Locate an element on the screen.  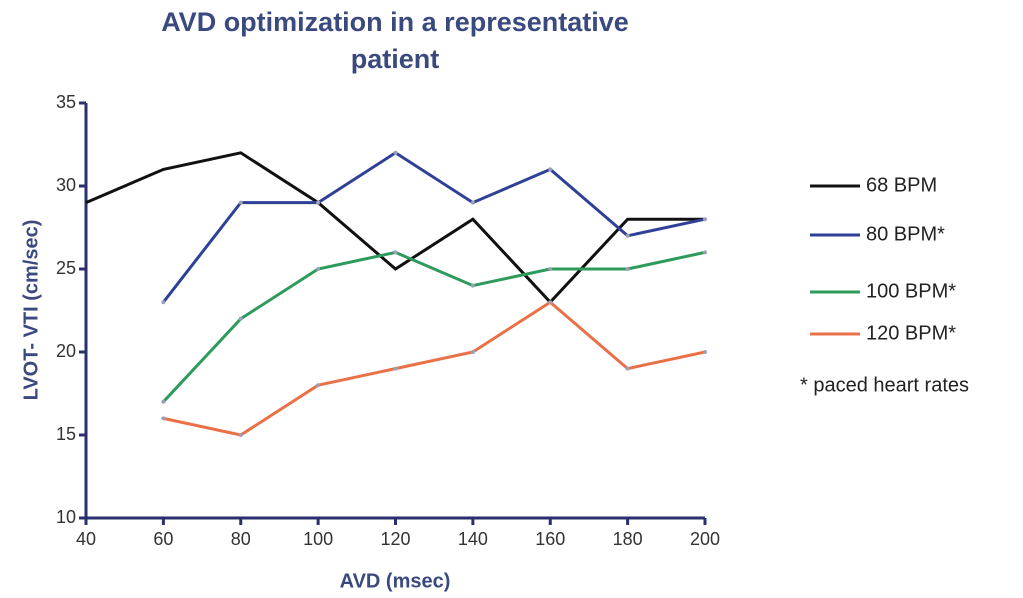
x-tick-label: 140 is located at coordinates (473, 539).